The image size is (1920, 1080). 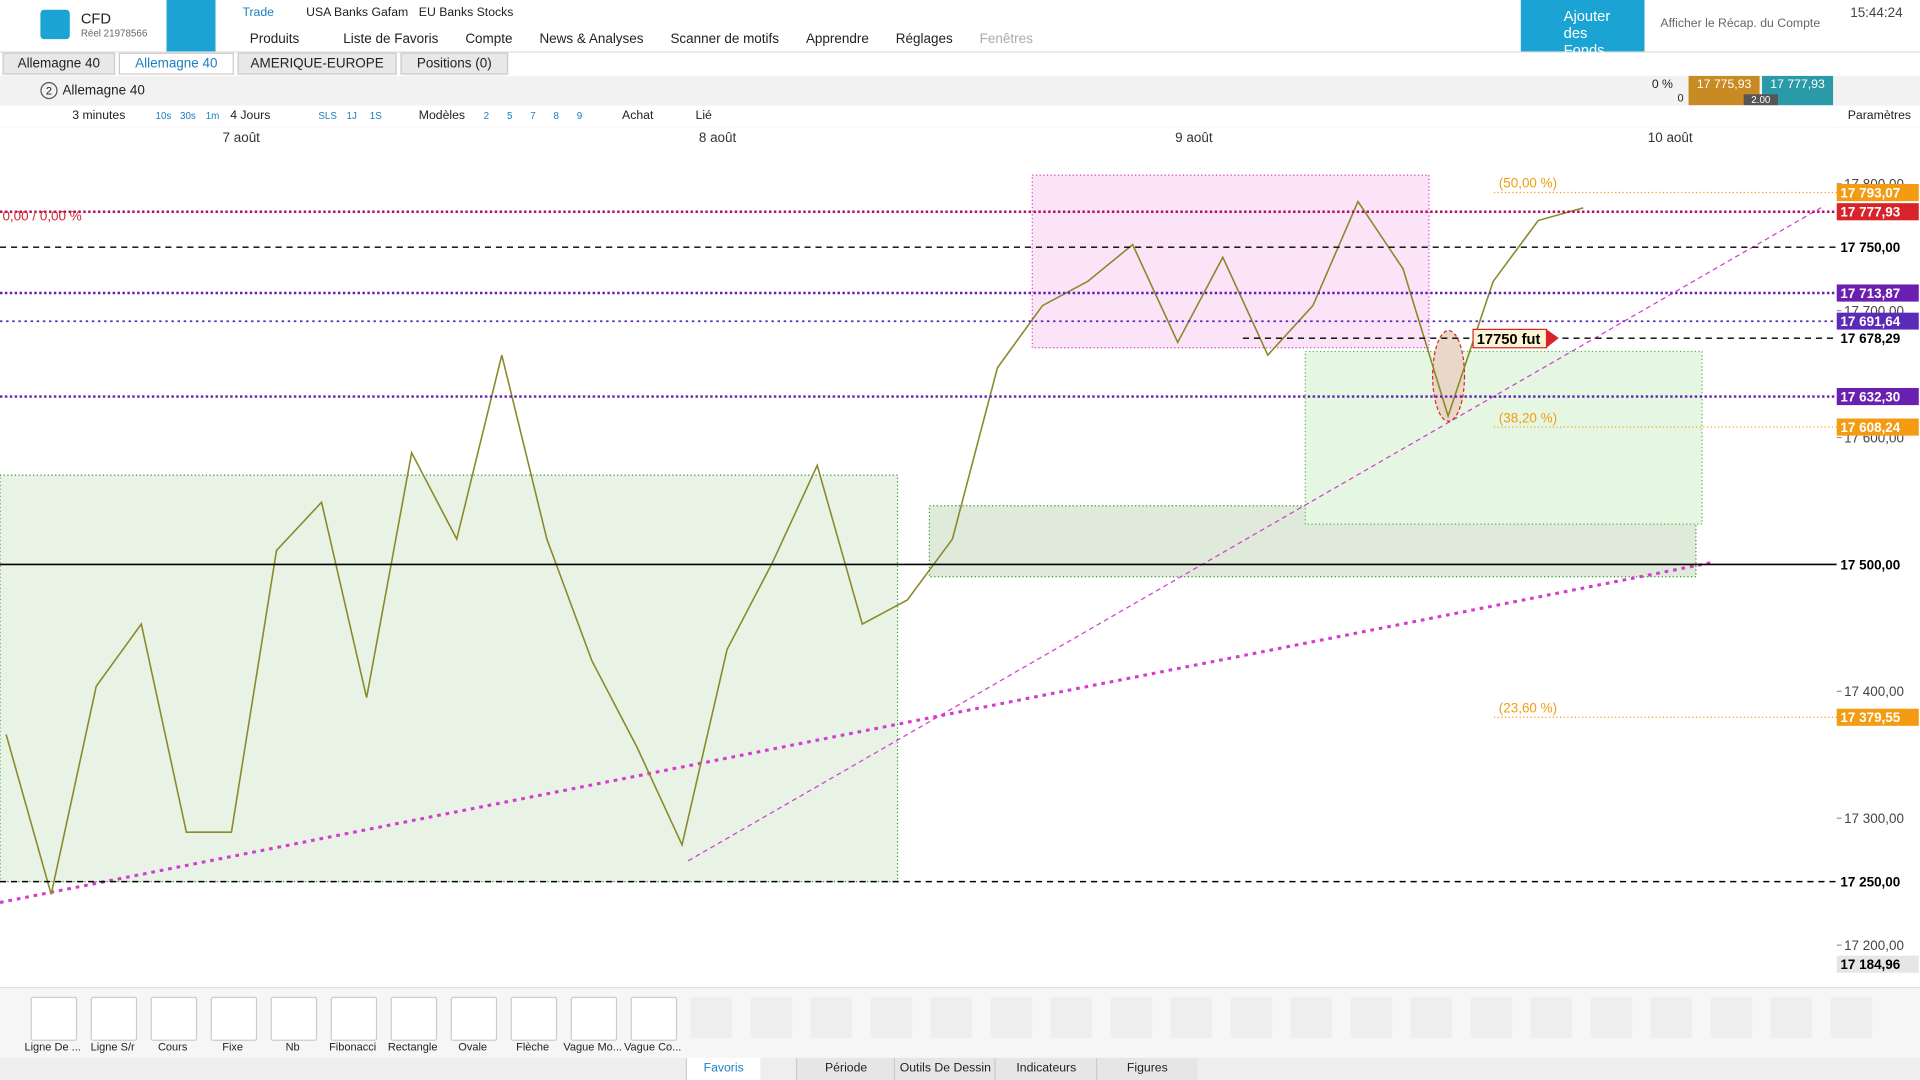 I want to click on bottom-tab: Indicateurs, so click(x=1046, y=1068).